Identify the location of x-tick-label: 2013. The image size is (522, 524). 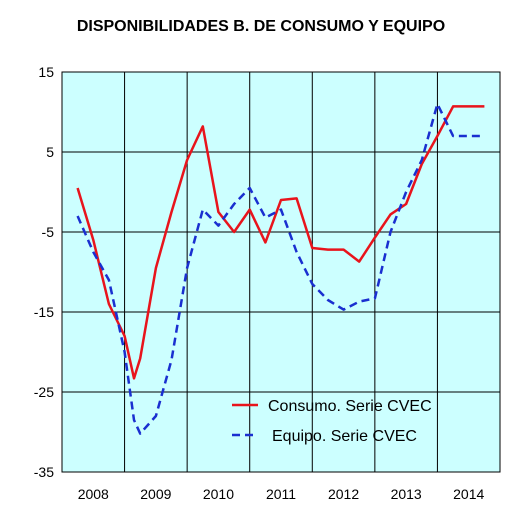
(406, 494).